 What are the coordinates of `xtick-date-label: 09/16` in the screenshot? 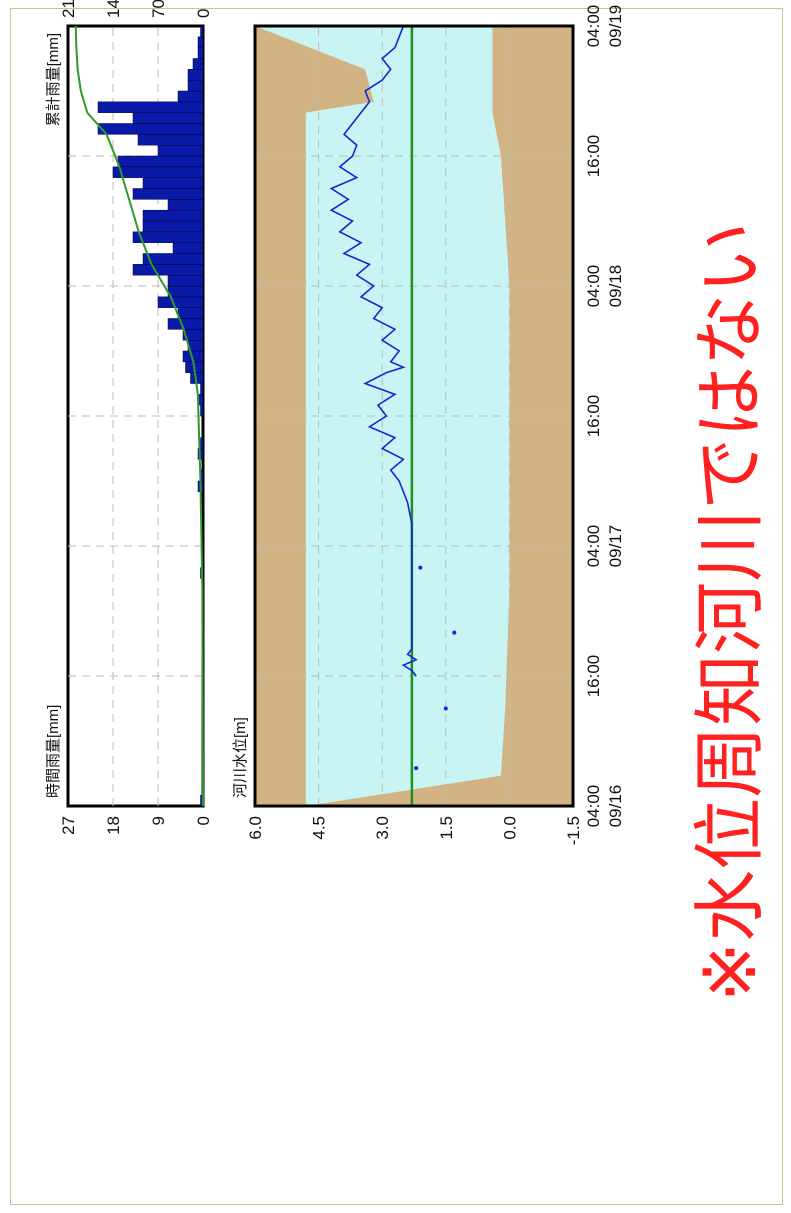 It's located at (615, 806).